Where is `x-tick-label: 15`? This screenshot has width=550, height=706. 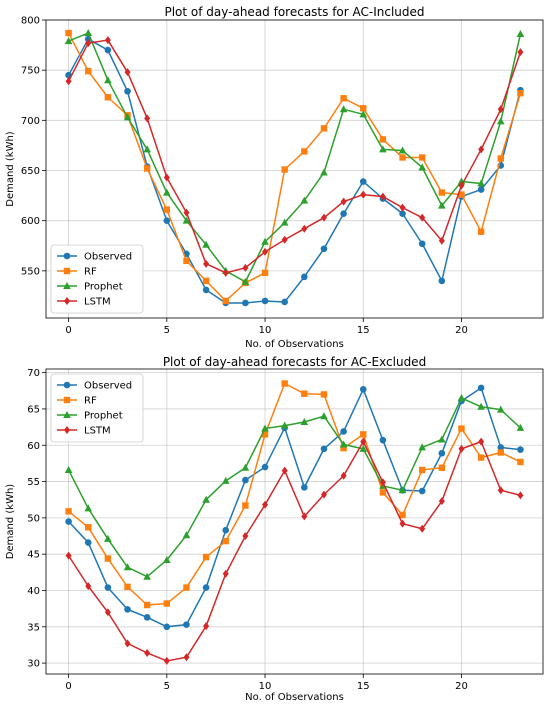
x-tick-label: 15 is located at coordinates (363, 686).